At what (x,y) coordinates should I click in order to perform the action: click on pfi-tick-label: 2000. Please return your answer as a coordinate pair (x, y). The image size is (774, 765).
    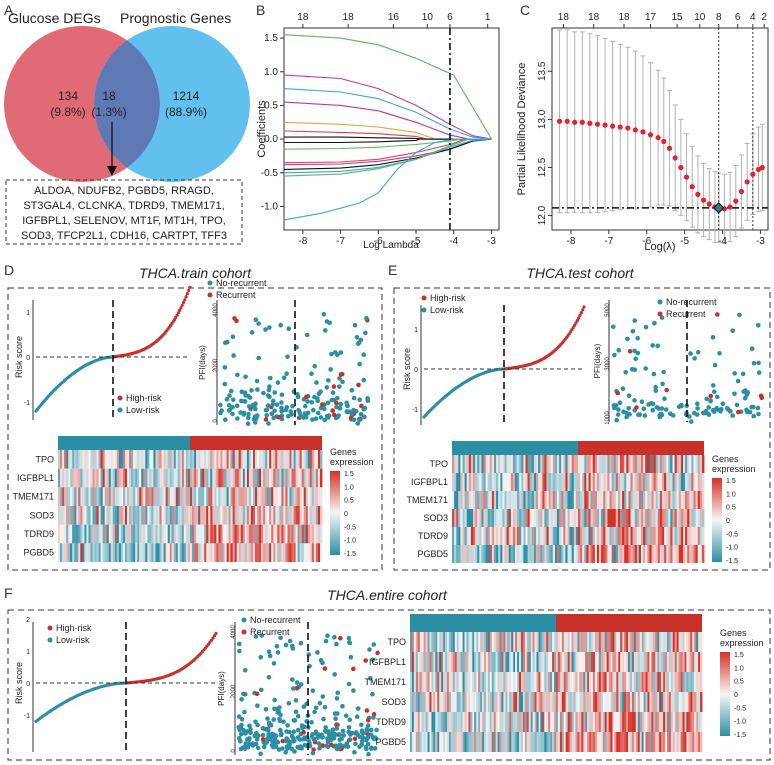
    Looking at the image, I should click on (234, 691).